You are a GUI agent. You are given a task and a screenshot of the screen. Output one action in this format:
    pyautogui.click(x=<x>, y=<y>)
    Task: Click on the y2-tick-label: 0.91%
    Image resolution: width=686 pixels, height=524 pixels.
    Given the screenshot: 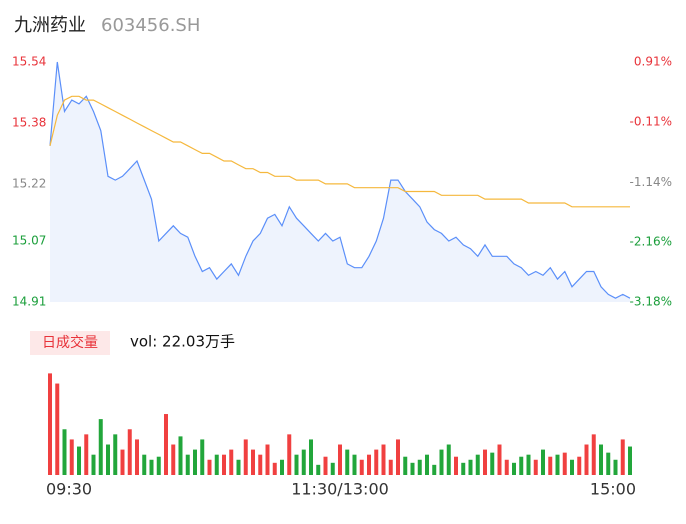 What is the action you would take?
    pyautogui.click(x=653, y=62)
    